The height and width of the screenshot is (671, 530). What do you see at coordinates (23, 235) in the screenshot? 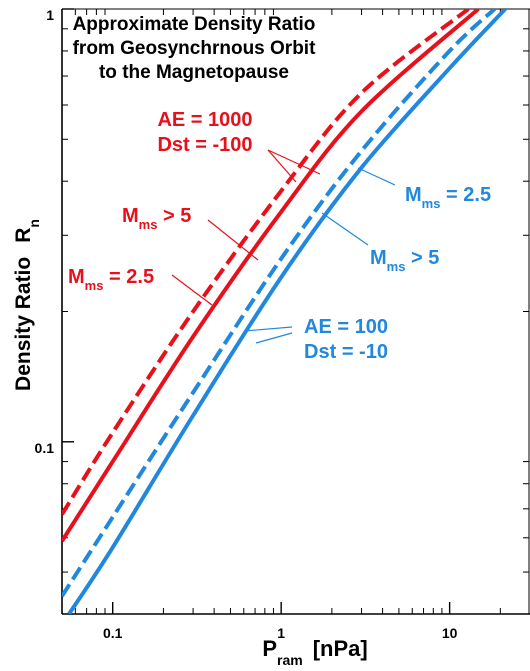
I see `y-axis-label-symbol: R` at bounding box center [23, 235].